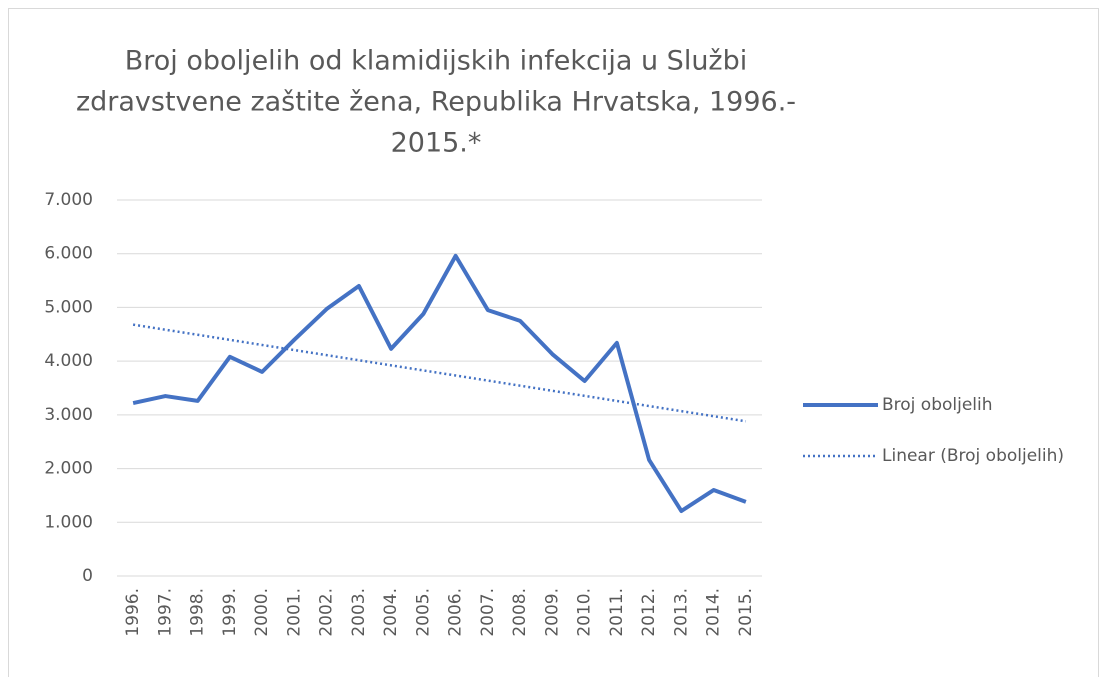 The image size is (1106, 677). Describe the element at coordinates (68, 361) in the screenshot. I see `y-tick-label: 4.000` at that location.